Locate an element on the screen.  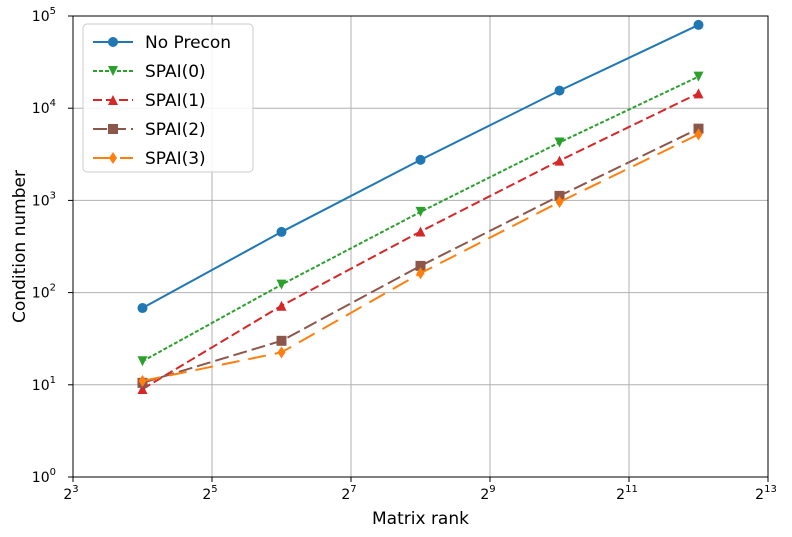
legend-item: SPAI(2) is located at coordinates (149, 130).